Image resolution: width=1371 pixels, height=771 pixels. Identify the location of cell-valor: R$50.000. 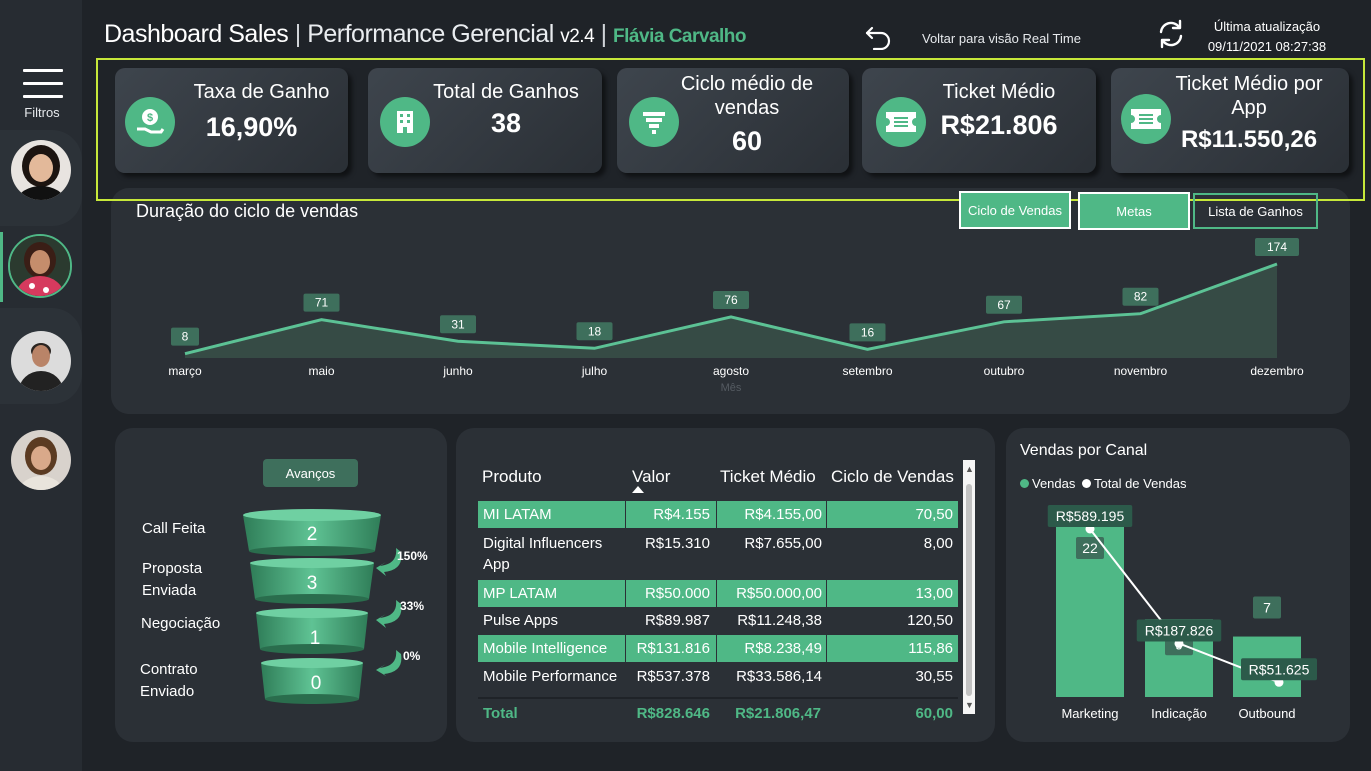
(677, 593).